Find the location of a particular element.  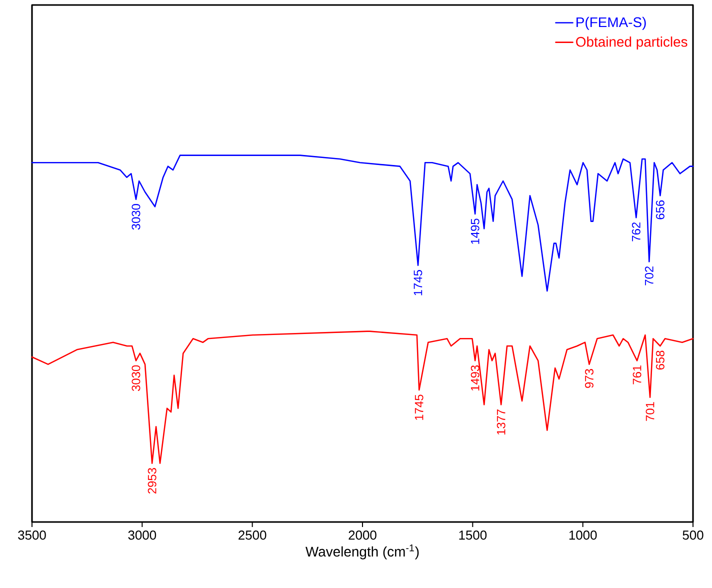

x-tick-label: 1500 is located at coordinates (473, 535).